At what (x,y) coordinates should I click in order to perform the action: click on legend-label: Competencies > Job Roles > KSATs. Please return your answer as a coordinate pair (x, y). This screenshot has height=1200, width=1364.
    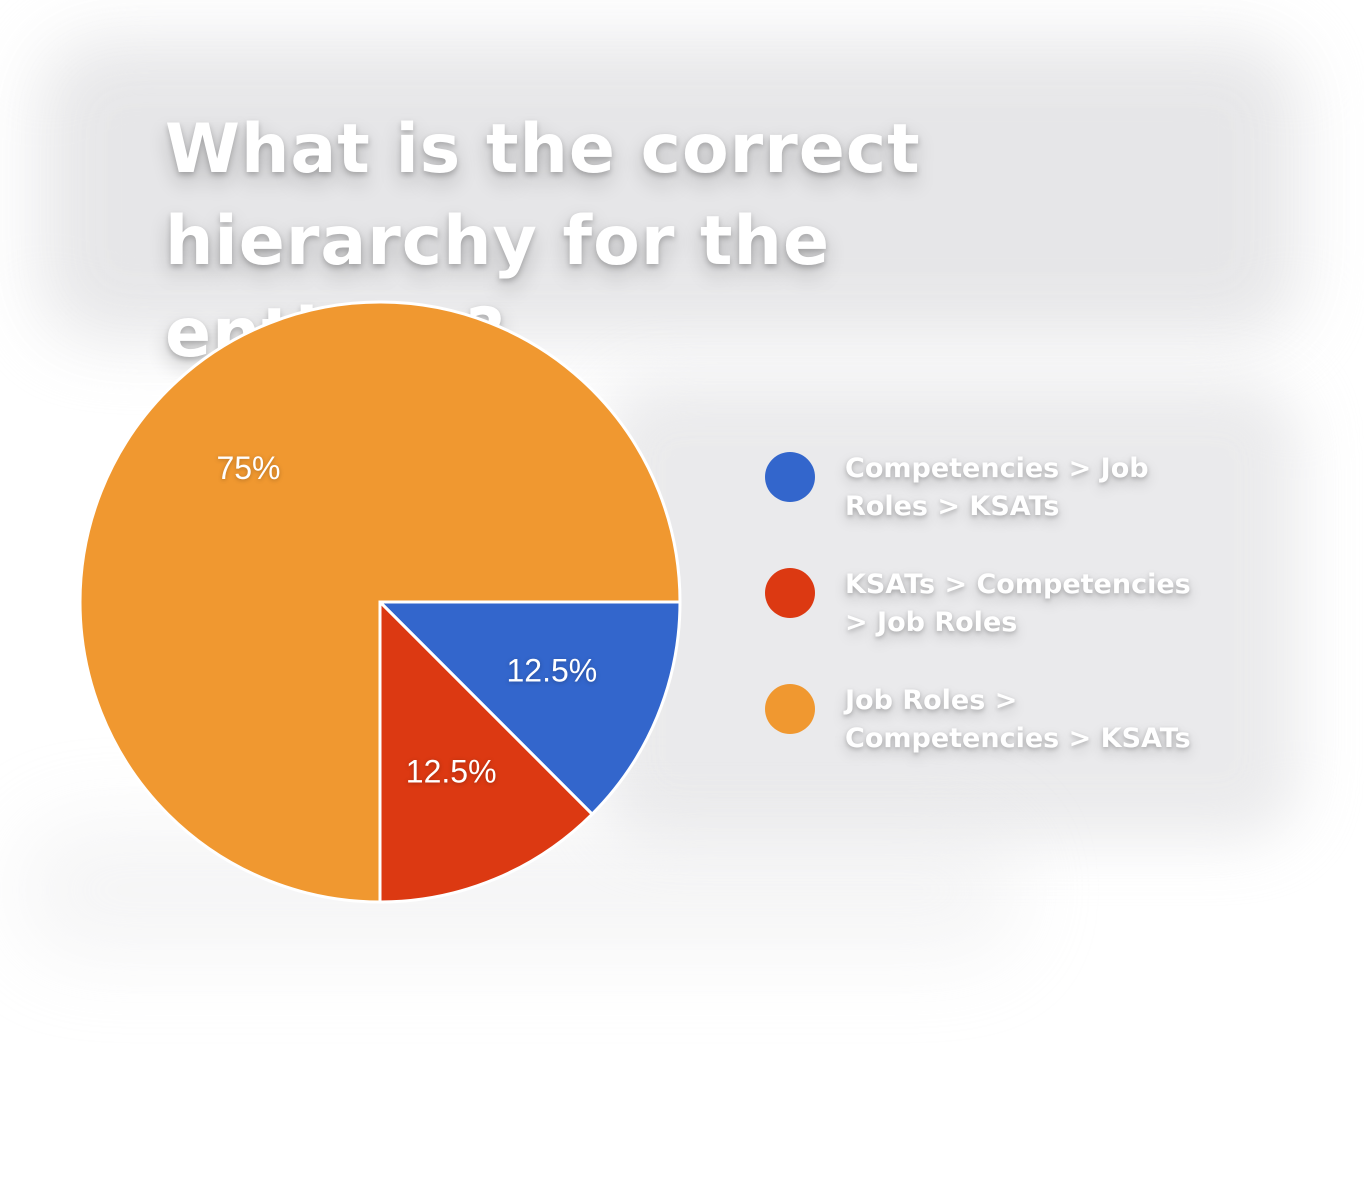
    Looking at the image, I should click on (997, 487).